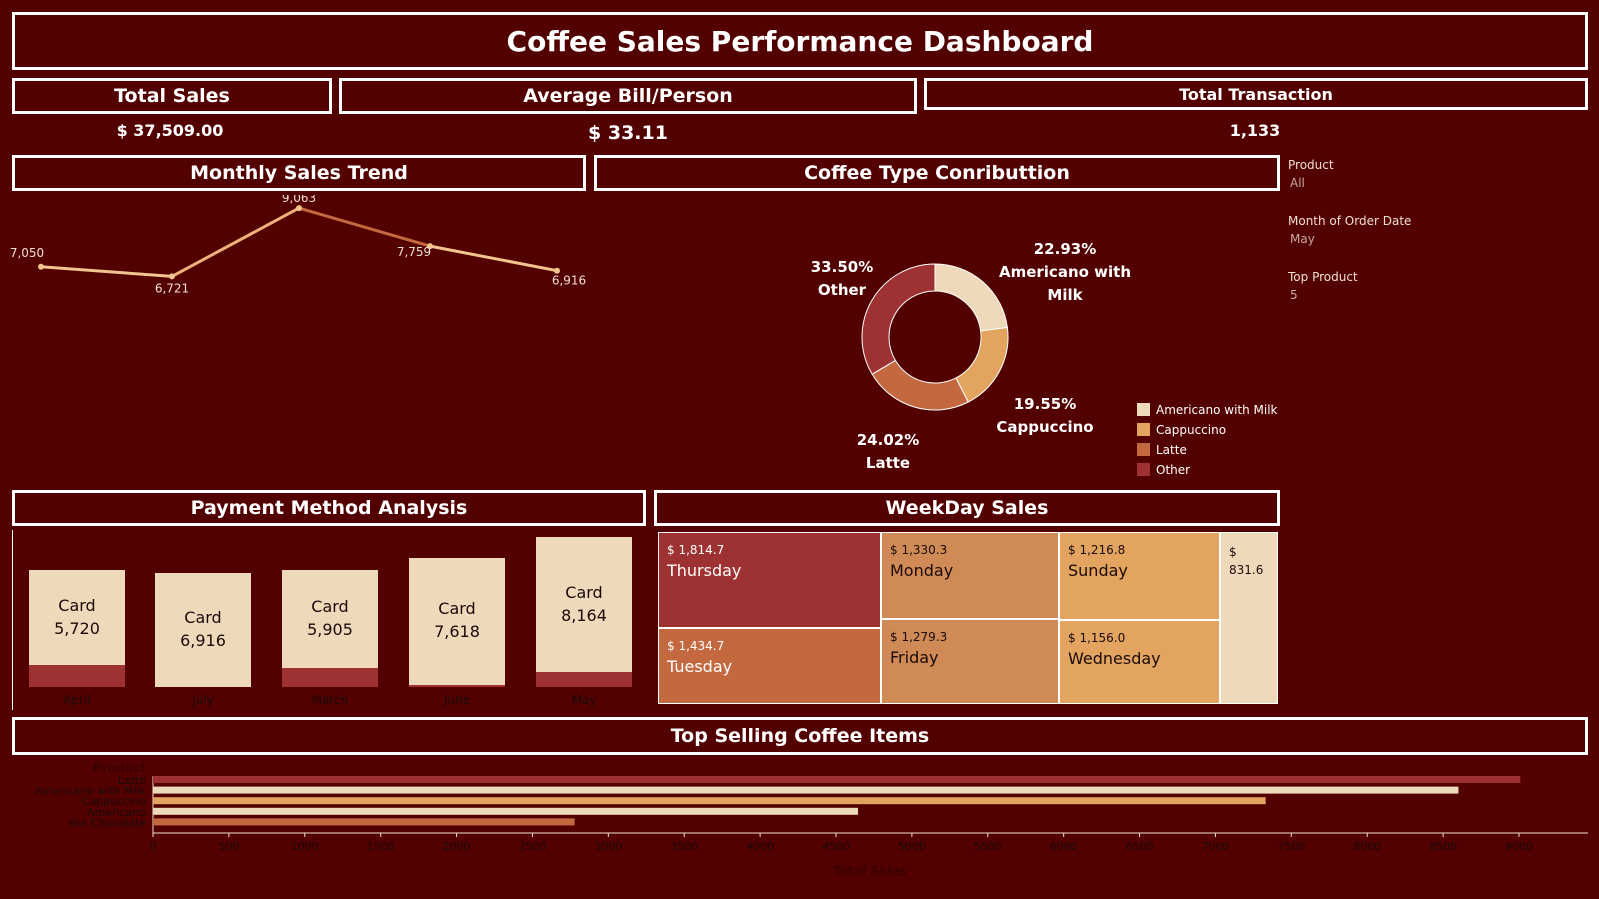 The height and width of the screenshot is (899, 1599). What do you see at coordinates (457, 621) in the screenshot?
I see `payment-bar-card: Card 7,618` at bounding box center [457, 621].